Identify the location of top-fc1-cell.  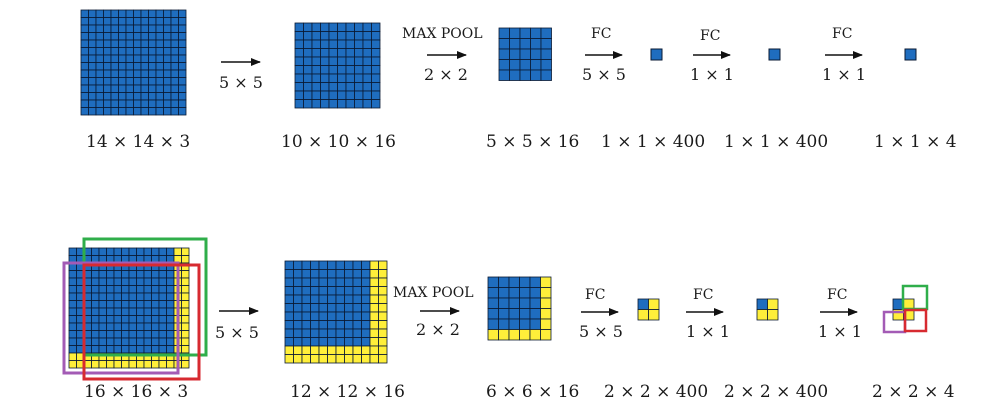
(656, 54).